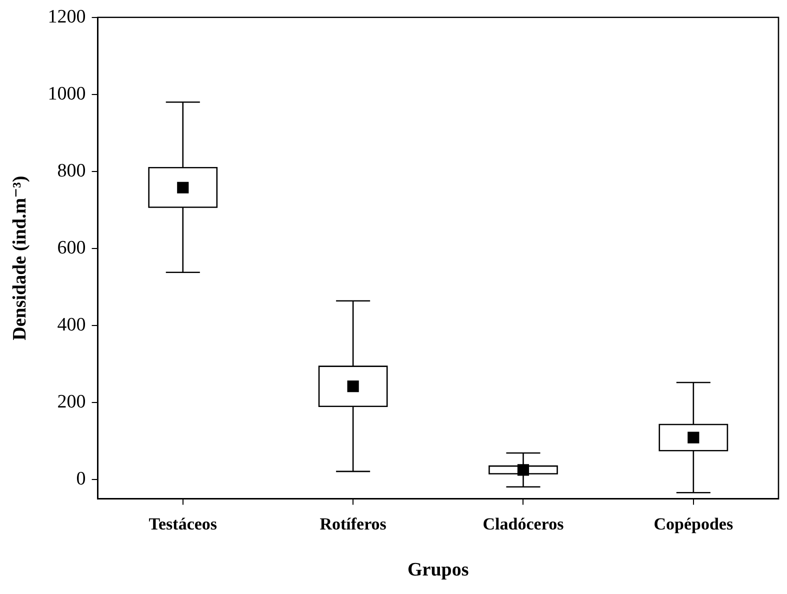 The height and width of the screenshot is (594, 787). What do you see at coordinates (353, 524) in the screenshot?
I see `x-tick-label: Rotíferos` at bounding box center [353, 524].